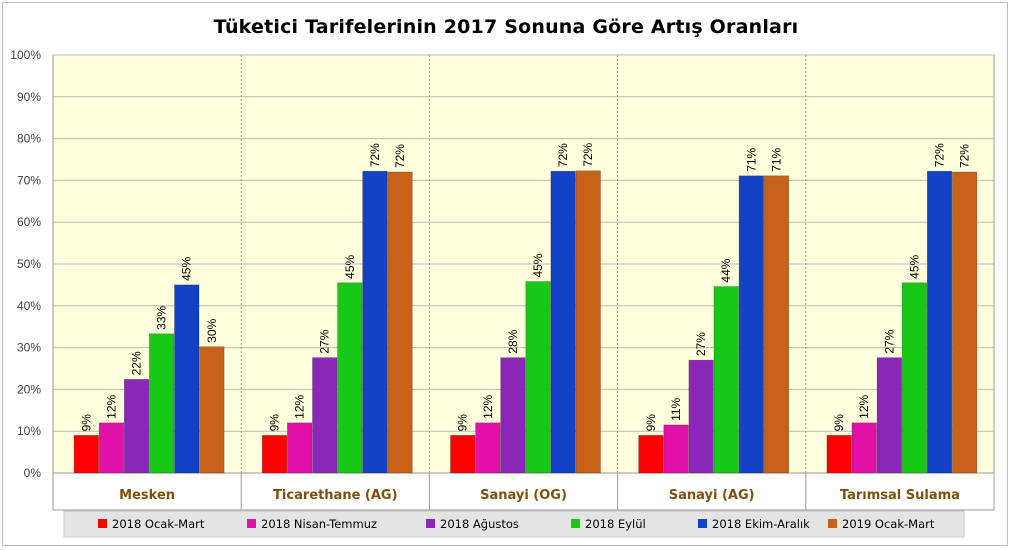 This screenshot has height=550, width=1012. What do you see at coordinates (29, 306) in the screenshot?
I see `y-tick-label: 40%` at bounding box center [29, 306].